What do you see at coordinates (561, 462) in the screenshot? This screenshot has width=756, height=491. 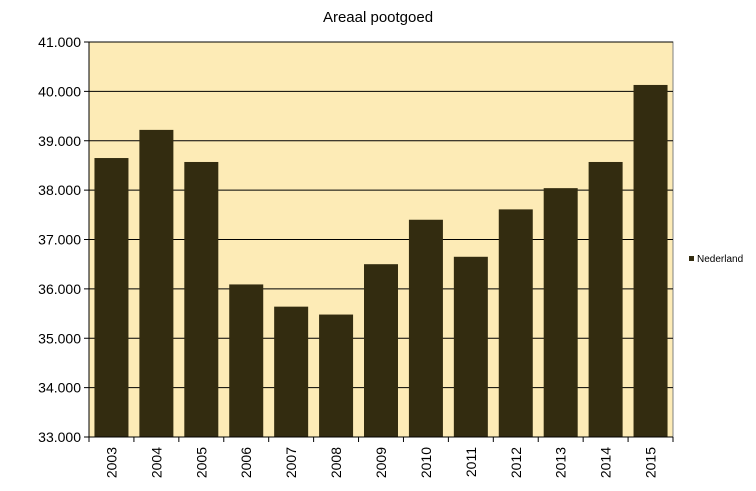 I see `x-tick-label: 2013` at bounding box center [561, 462].